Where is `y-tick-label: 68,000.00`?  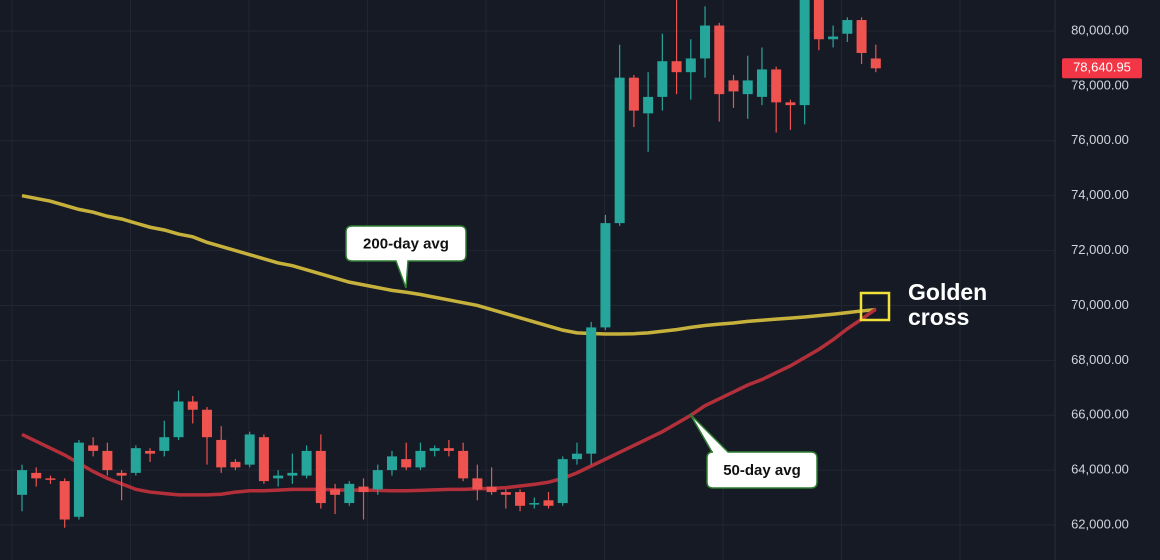
y-tick-label: 68,000.00 is located at coordinates (1100, 359).